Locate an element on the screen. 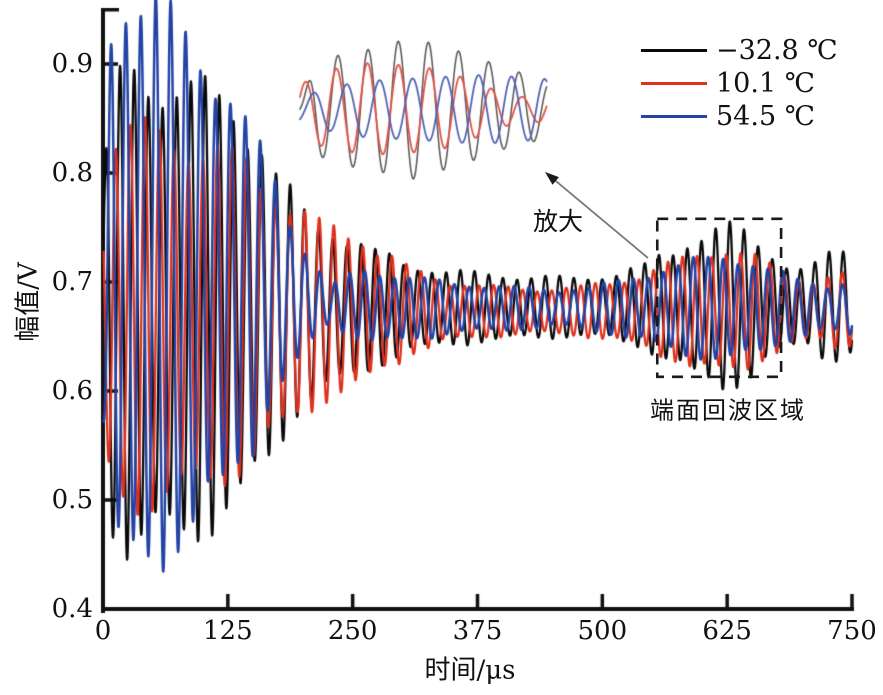 The image size is (883, 695). legend-entry: 10.1 ℃ is located at coordinates (739, 83).